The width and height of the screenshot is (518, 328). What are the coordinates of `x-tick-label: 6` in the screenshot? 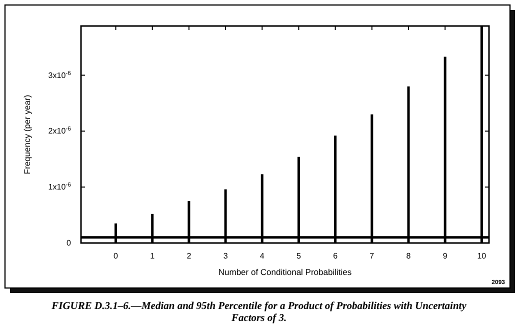 It's located at (335, 256).